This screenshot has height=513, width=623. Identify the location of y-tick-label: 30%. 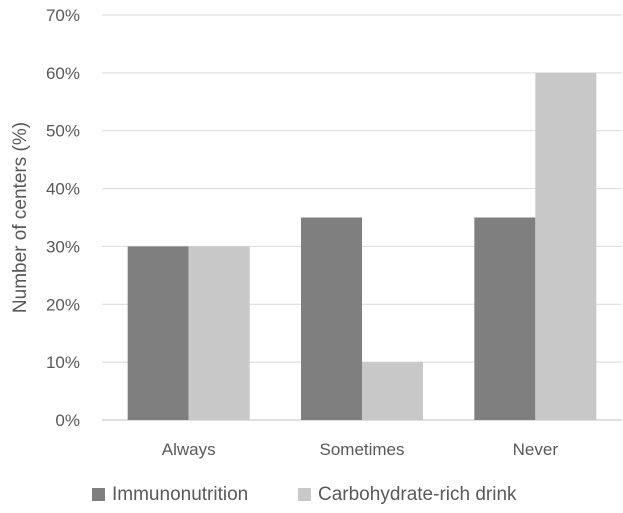
(63, 246).